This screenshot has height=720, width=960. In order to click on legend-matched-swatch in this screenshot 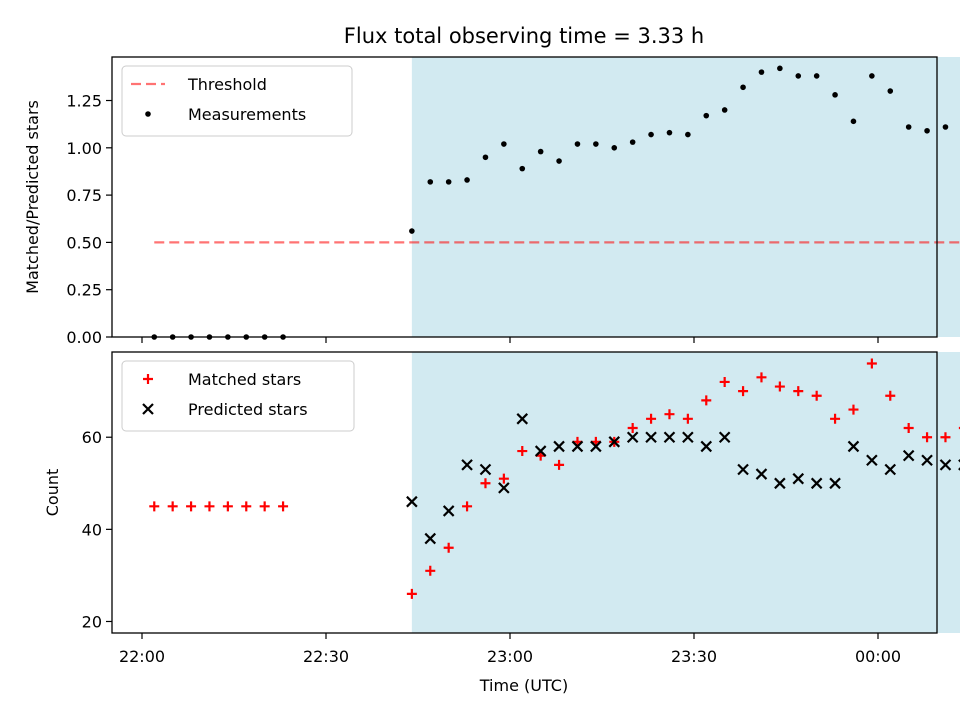, I will do `click(148, 379)`.